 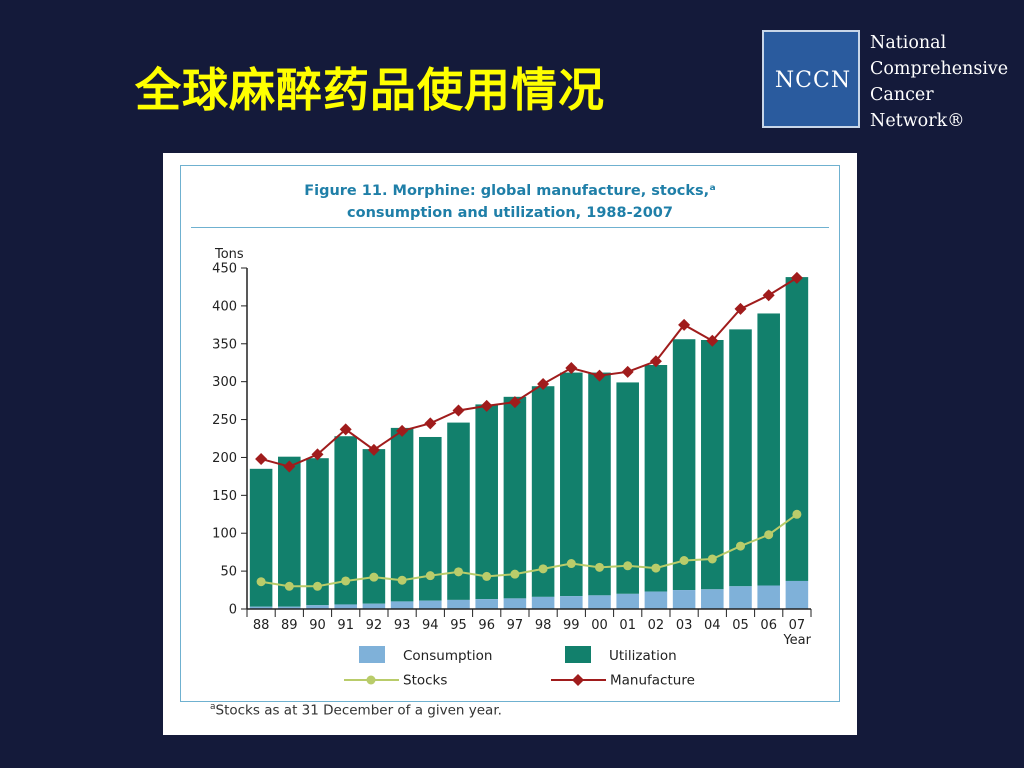 I want to click on x-tick-label: 00, so click(x=599, y=625).